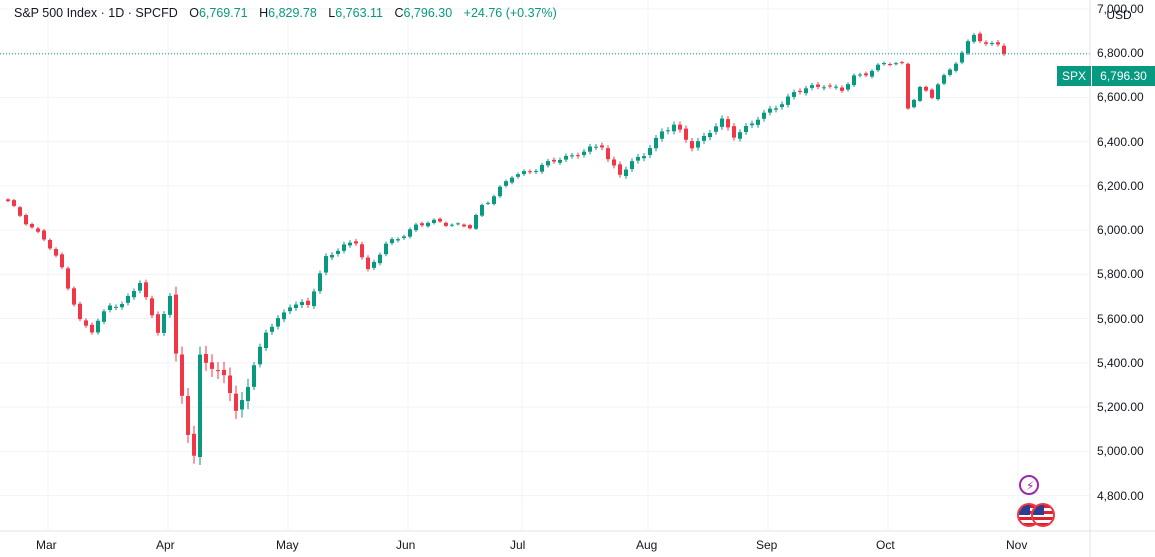 The height and width of the screenshot is (557, 1155). What do you see at coordinates (1037, 515) in the screenshot?
I see `economic-events` at bounding box center [1037, 515].